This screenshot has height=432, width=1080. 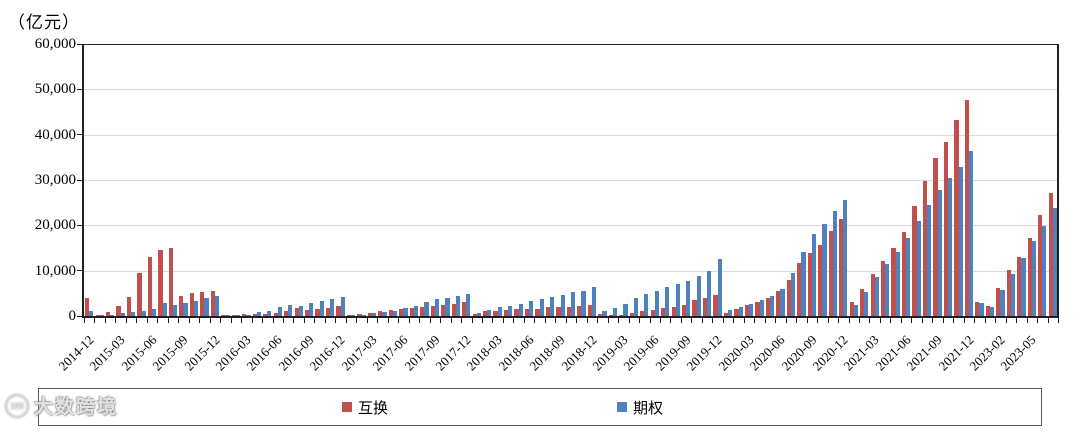 I want to click on y-axis-label: 60,000, so click(x=55, y=44).